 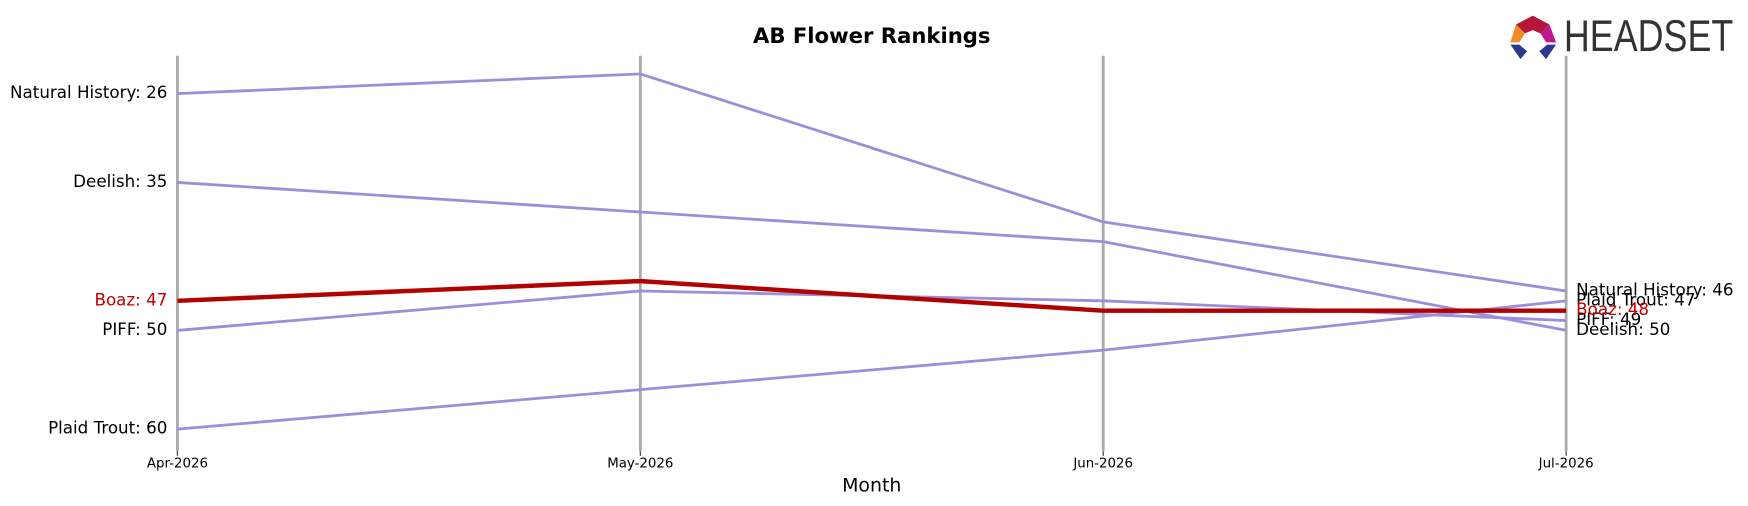 What do you see at coordinates (177, 464) in the screenshot?
I see `x-tick-label: Apr-2026` at bounding box center [177, 464].